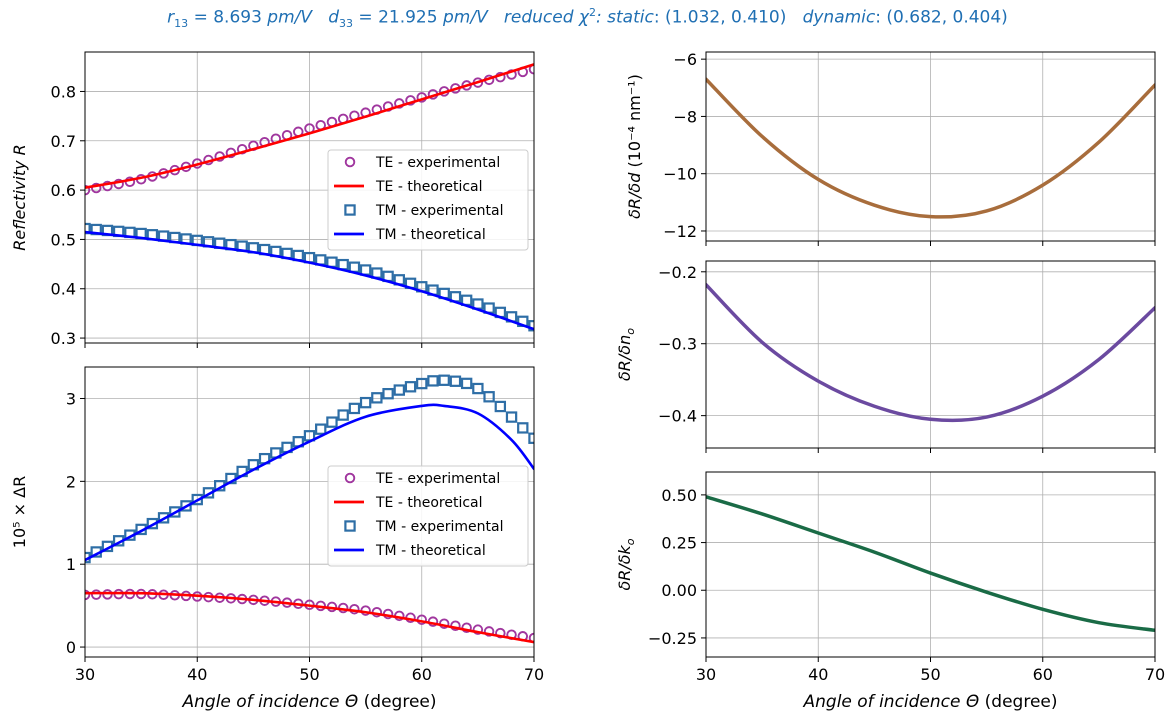 This screenshot has width=1175, height=719. I want to click on y-tick-label: −10, so click(680, 174).